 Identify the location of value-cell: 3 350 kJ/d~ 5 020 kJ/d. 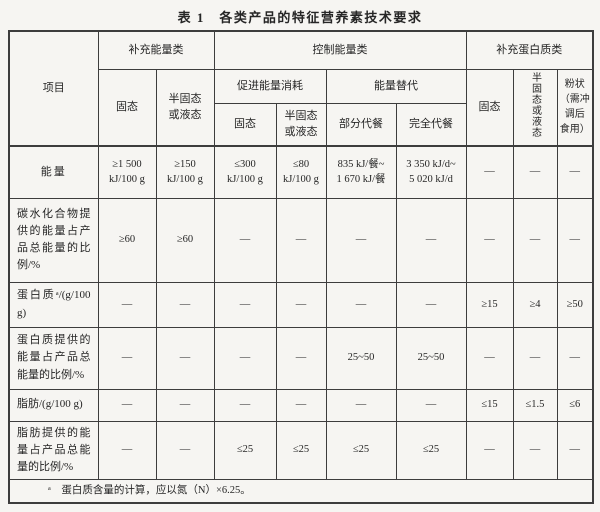
(431, 172).